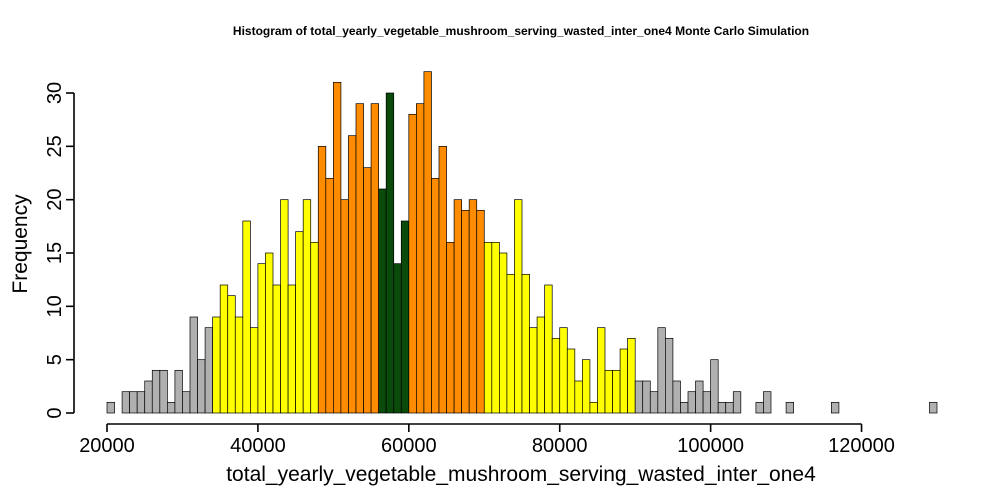 The height and width of the screenshot is (500, 1000). What do you see at coordinates (560, 446) in the screenshot?
I see `x-tick-label: 80000` at bounding box center [560, 446].